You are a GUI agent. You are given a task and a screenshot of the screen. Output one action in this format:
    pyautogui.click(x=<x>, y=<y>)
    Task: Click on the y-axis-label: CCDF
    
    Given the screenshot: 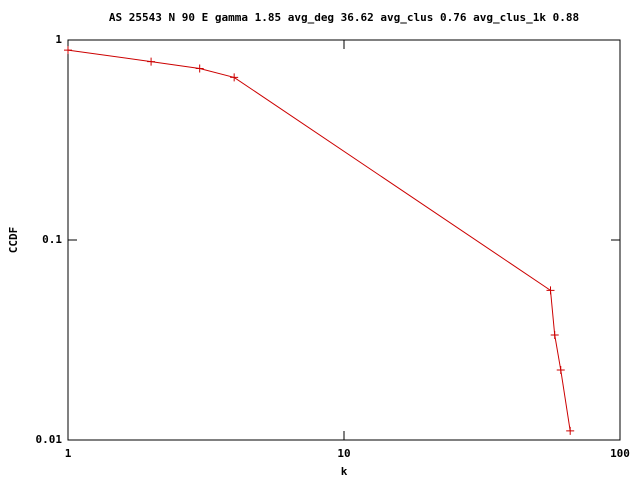 What is the action you would take?
    pyautogui.click(x=13, y=240)
    